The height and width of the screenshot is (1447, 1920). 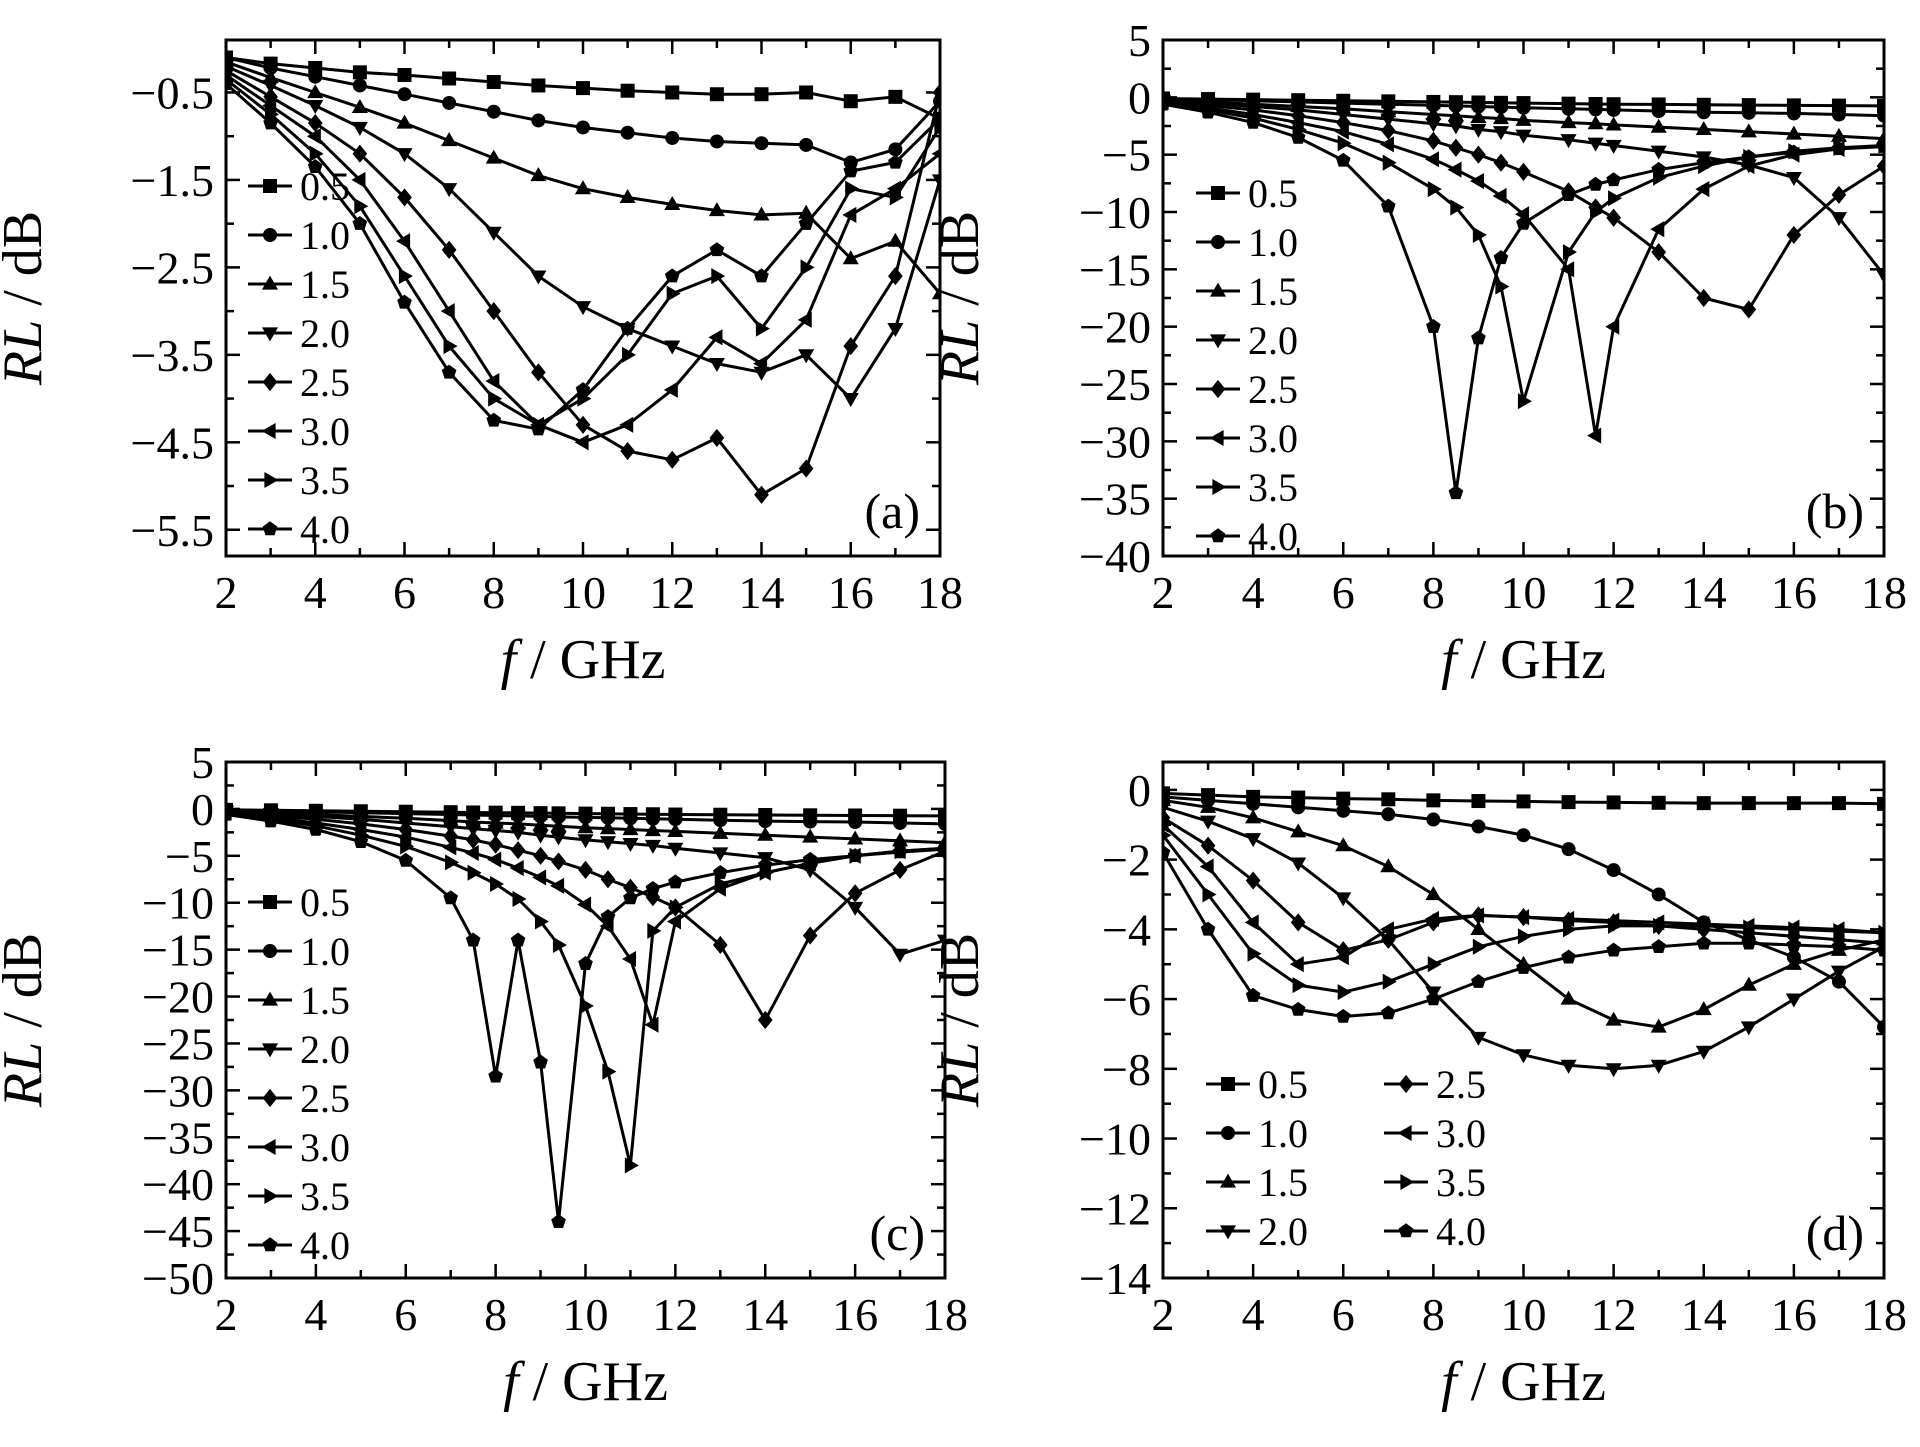 I want to click on y-tick-label: −25, so click(x=178, y=1043).